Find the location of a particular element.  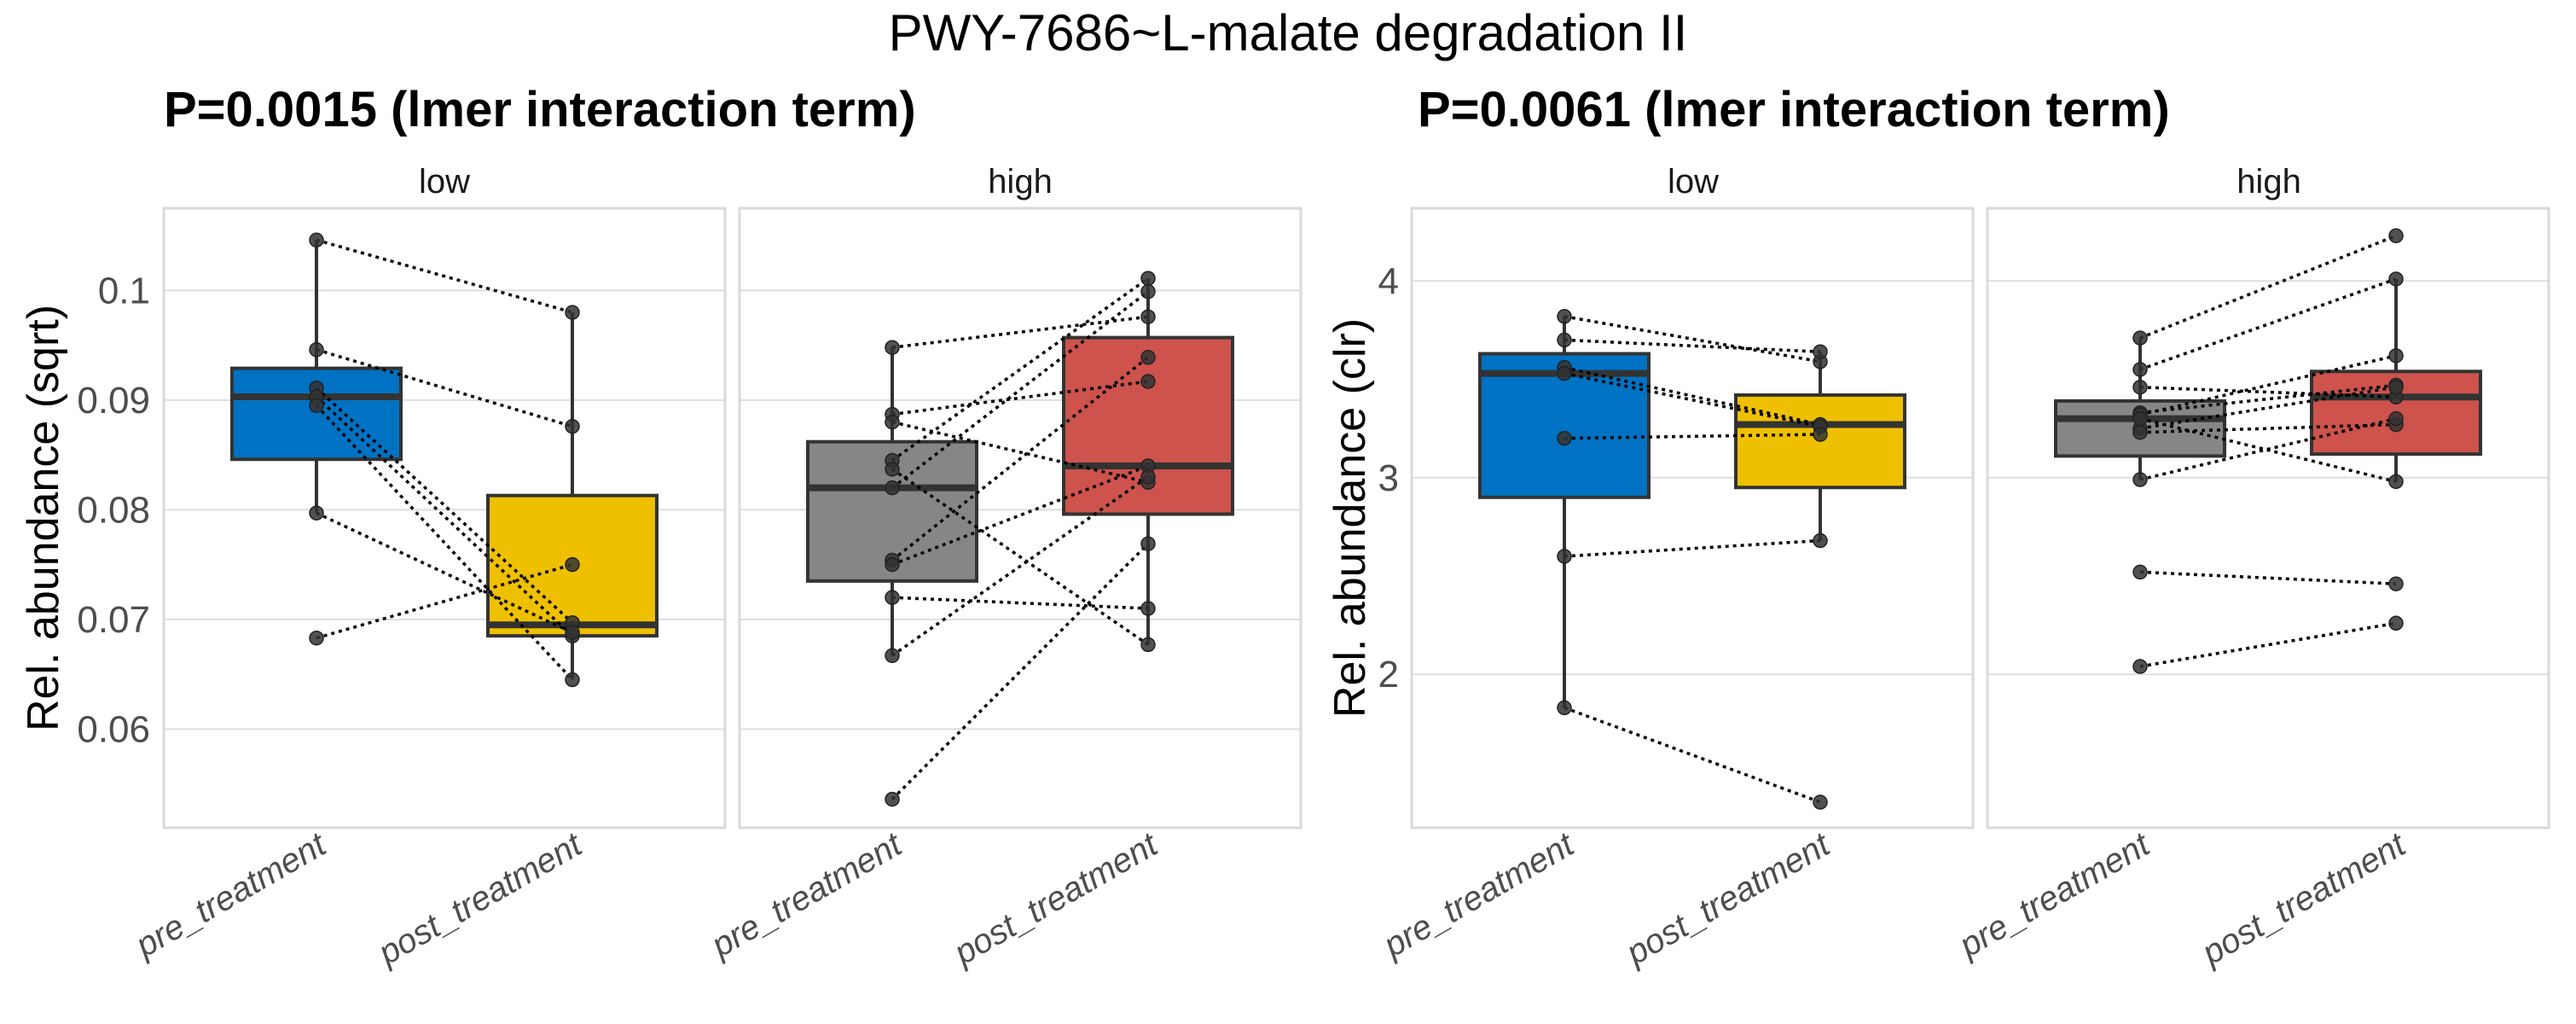

y-axis-title: Rel. abundance (clr) is located at coordinates (1350, 518).